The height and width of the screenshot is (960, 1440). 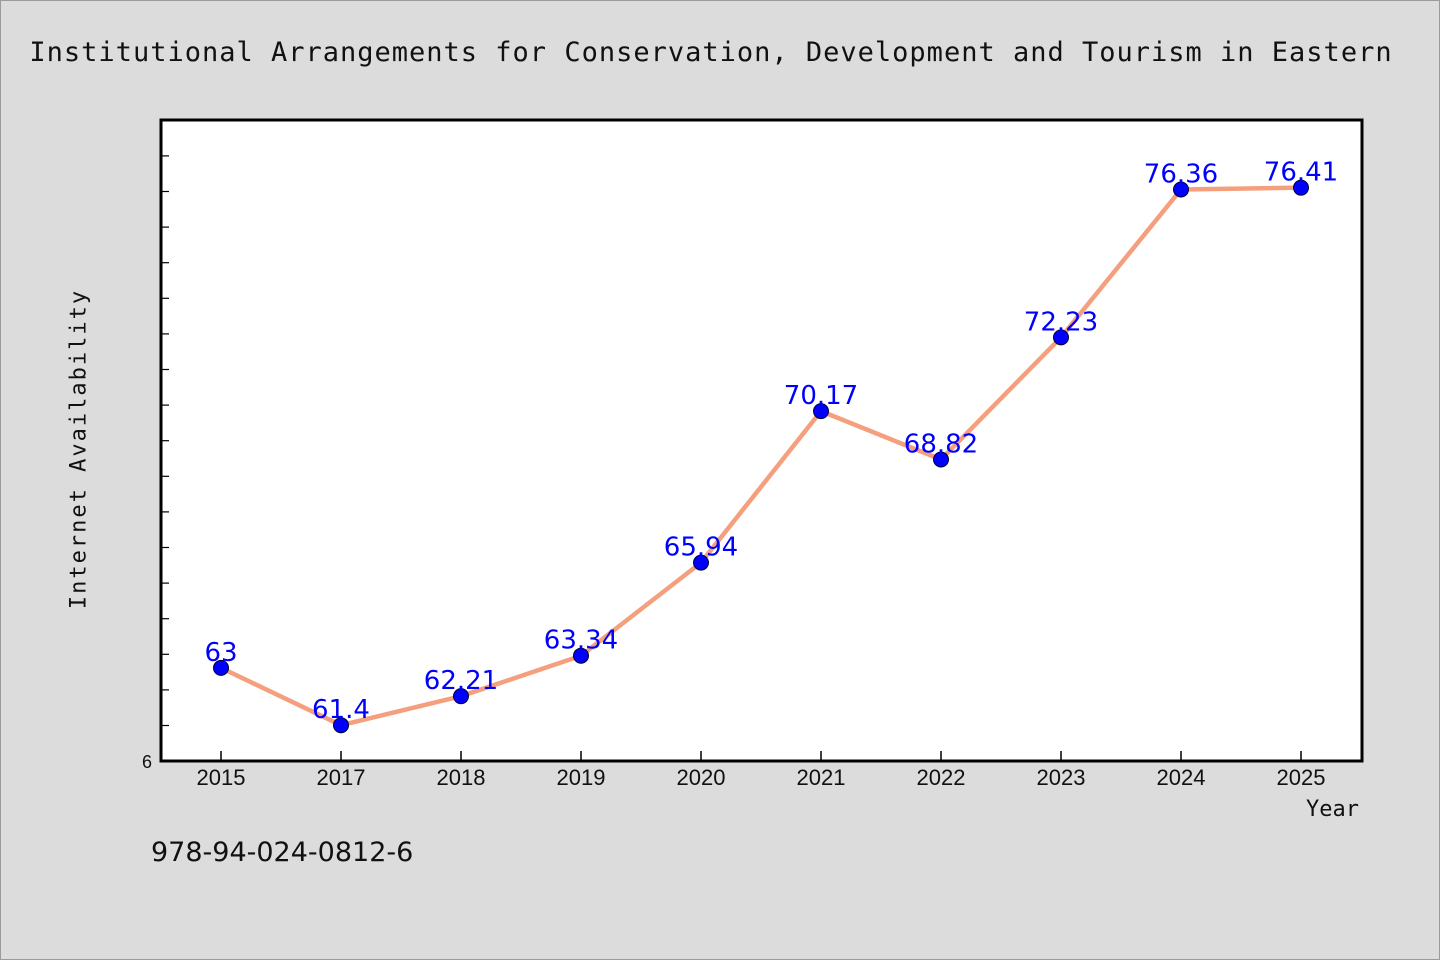 What do you see at coordinates (941, 777) in the screenshot?
I see `x-tick-label: 2022` at bounding box center [941, 777].